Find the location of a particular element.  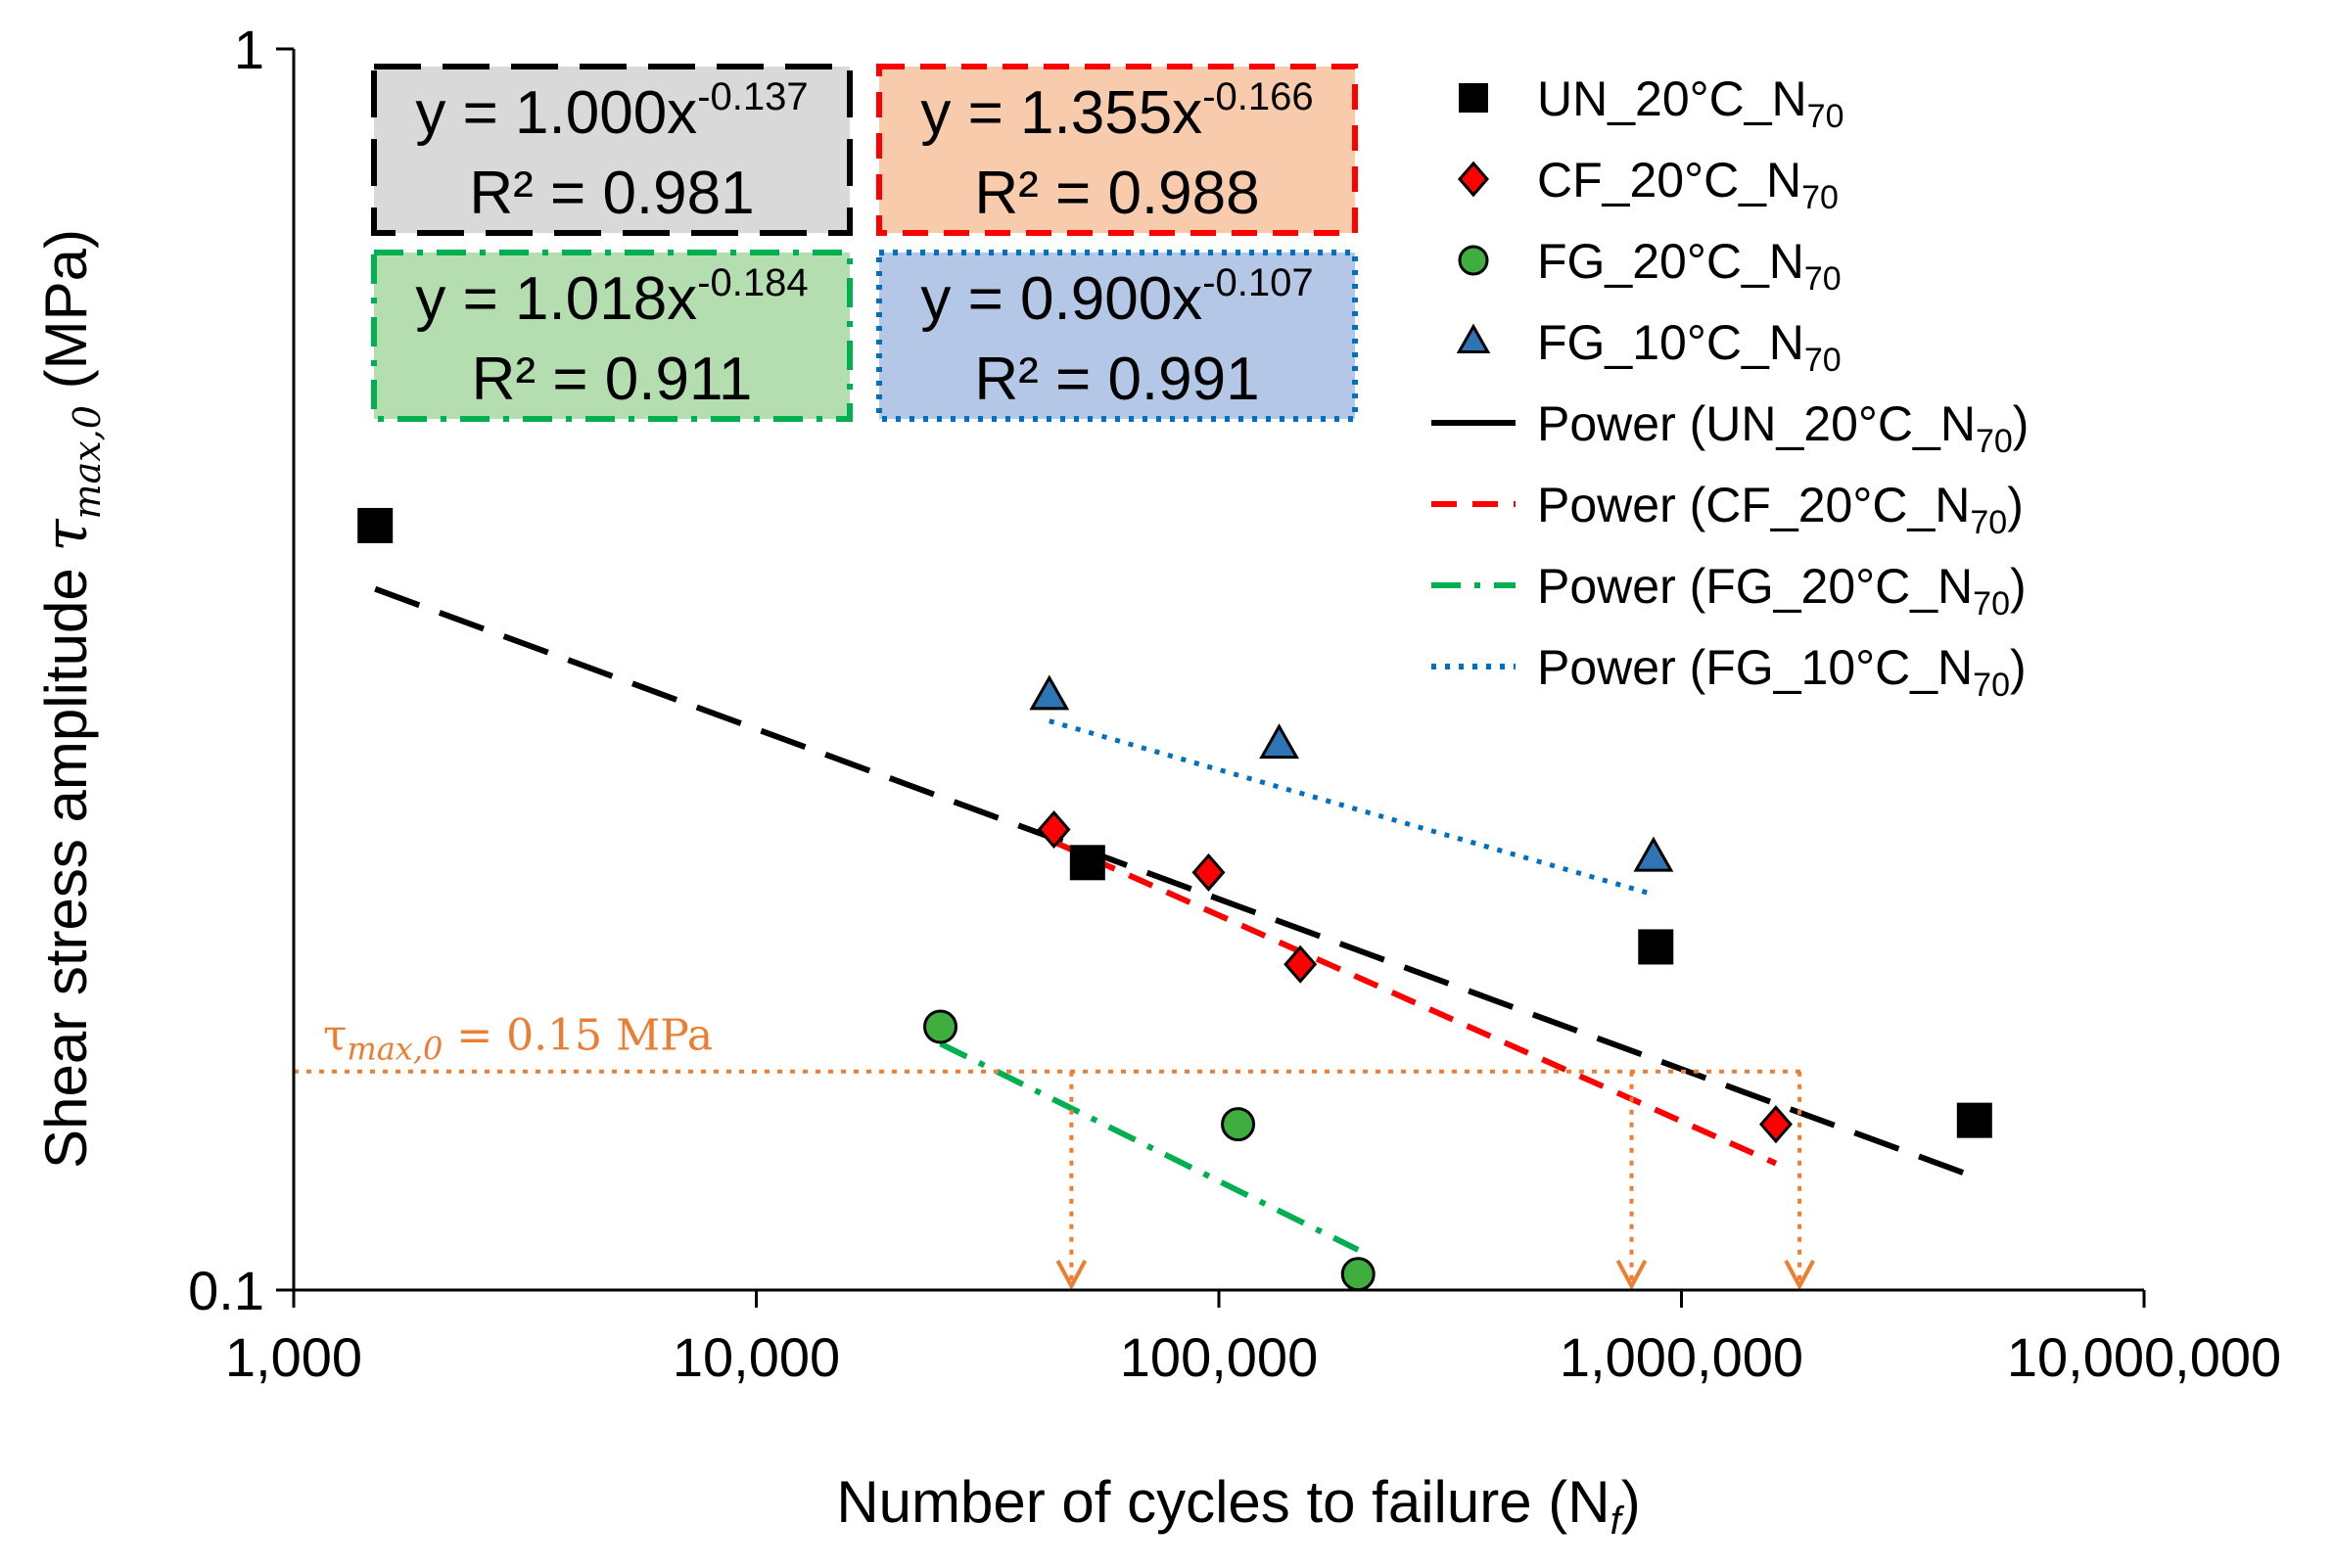

legend-label: CF_20°C_N70 is located at coordinates (1688, 184).